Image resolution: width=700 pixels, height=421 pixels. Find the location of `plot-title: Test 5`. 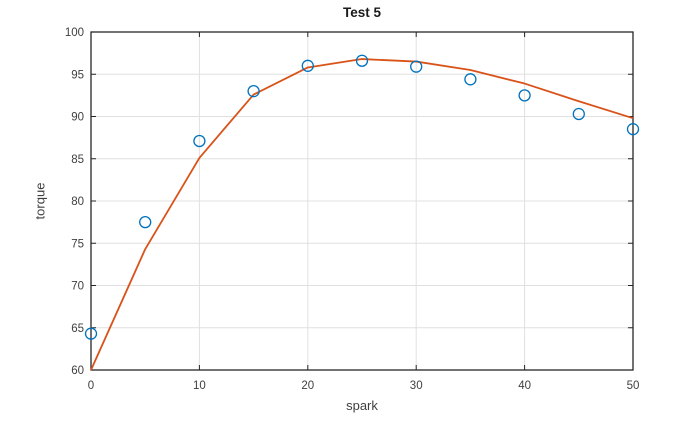

plot-title: Test 5 is located at coordinates (361, 12).